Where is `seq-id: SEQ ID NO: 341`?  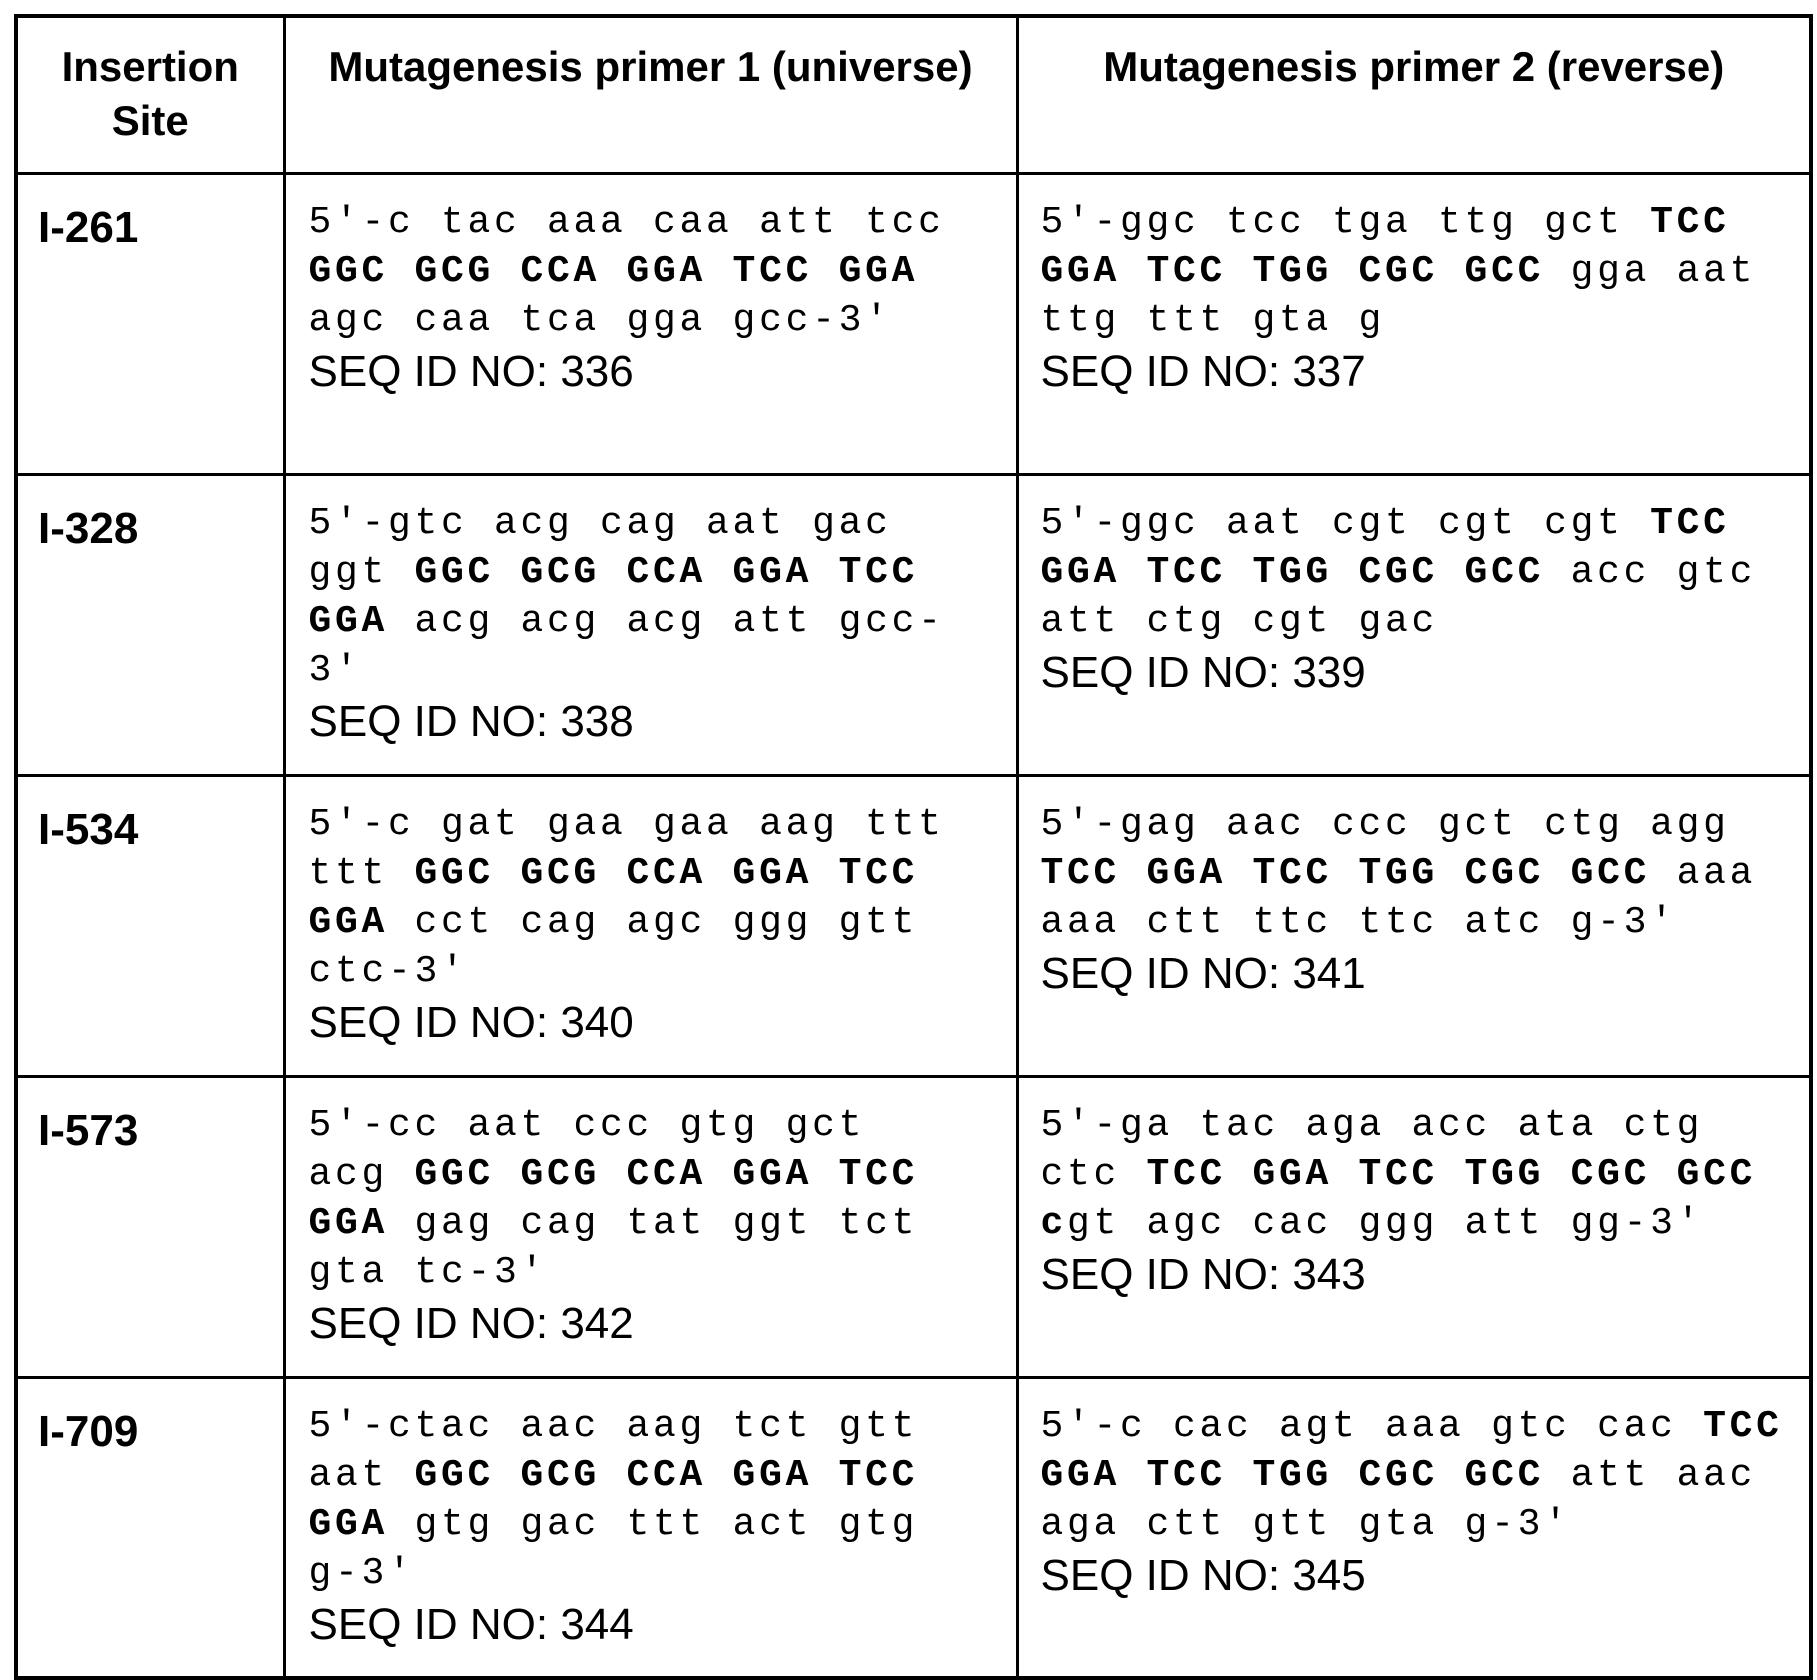 seq-id: SEQ ID NO: 341 is located at coordinates (1417, 974).